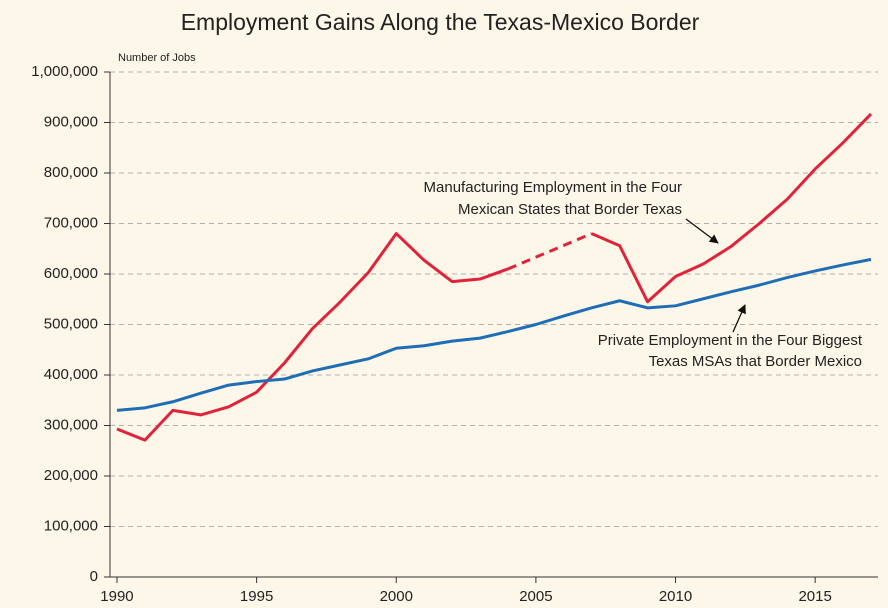  I want to click on y-tick-label: 500,000, so click(71, 323).